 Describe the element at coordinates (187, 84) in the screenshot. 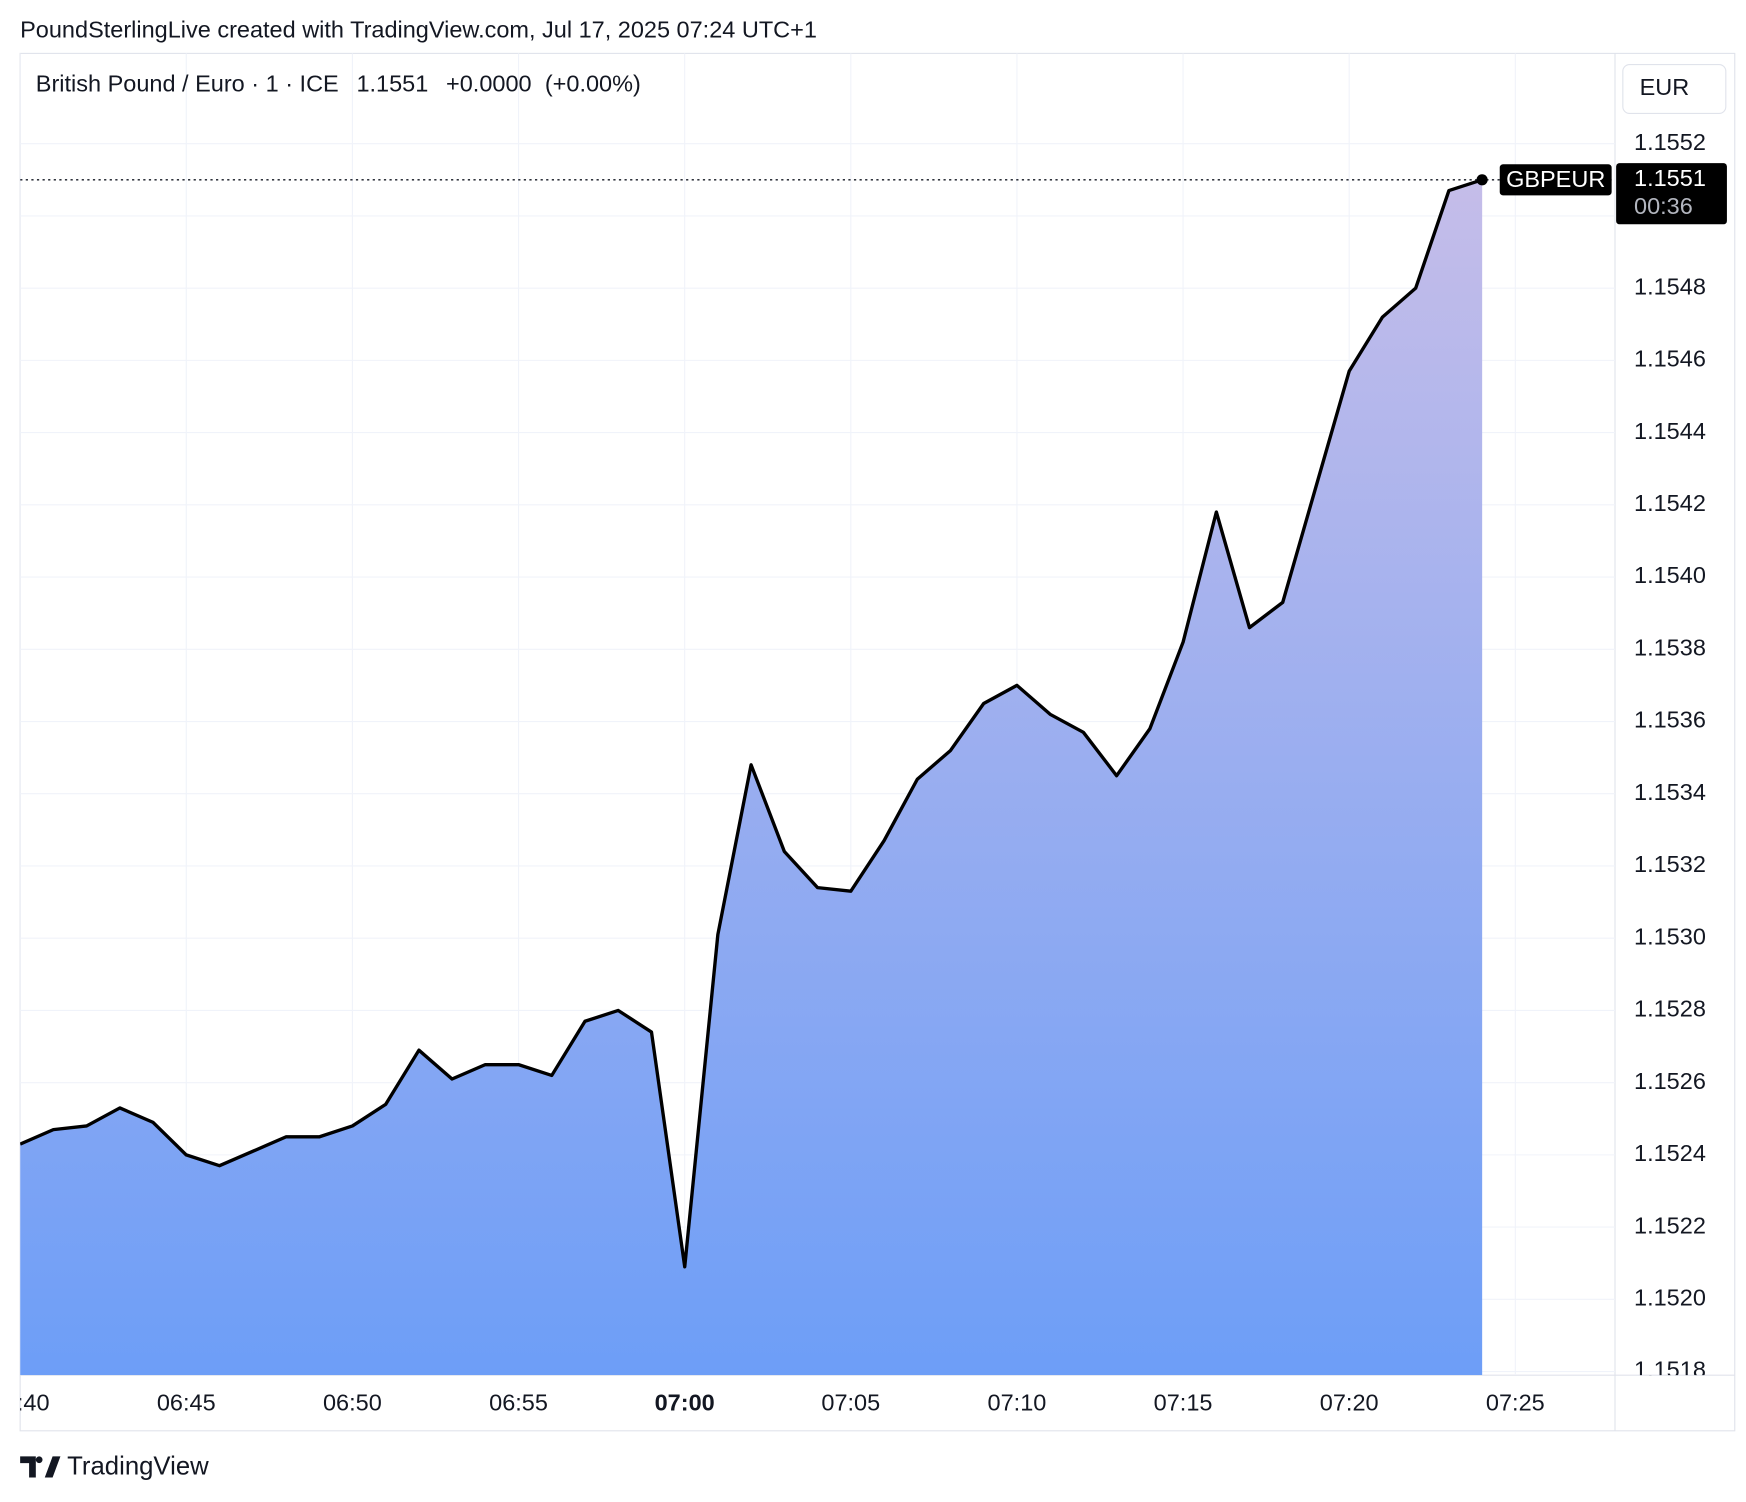

I see `legend-symbol: British Pound / Euro · 1 · ICE` at that location.